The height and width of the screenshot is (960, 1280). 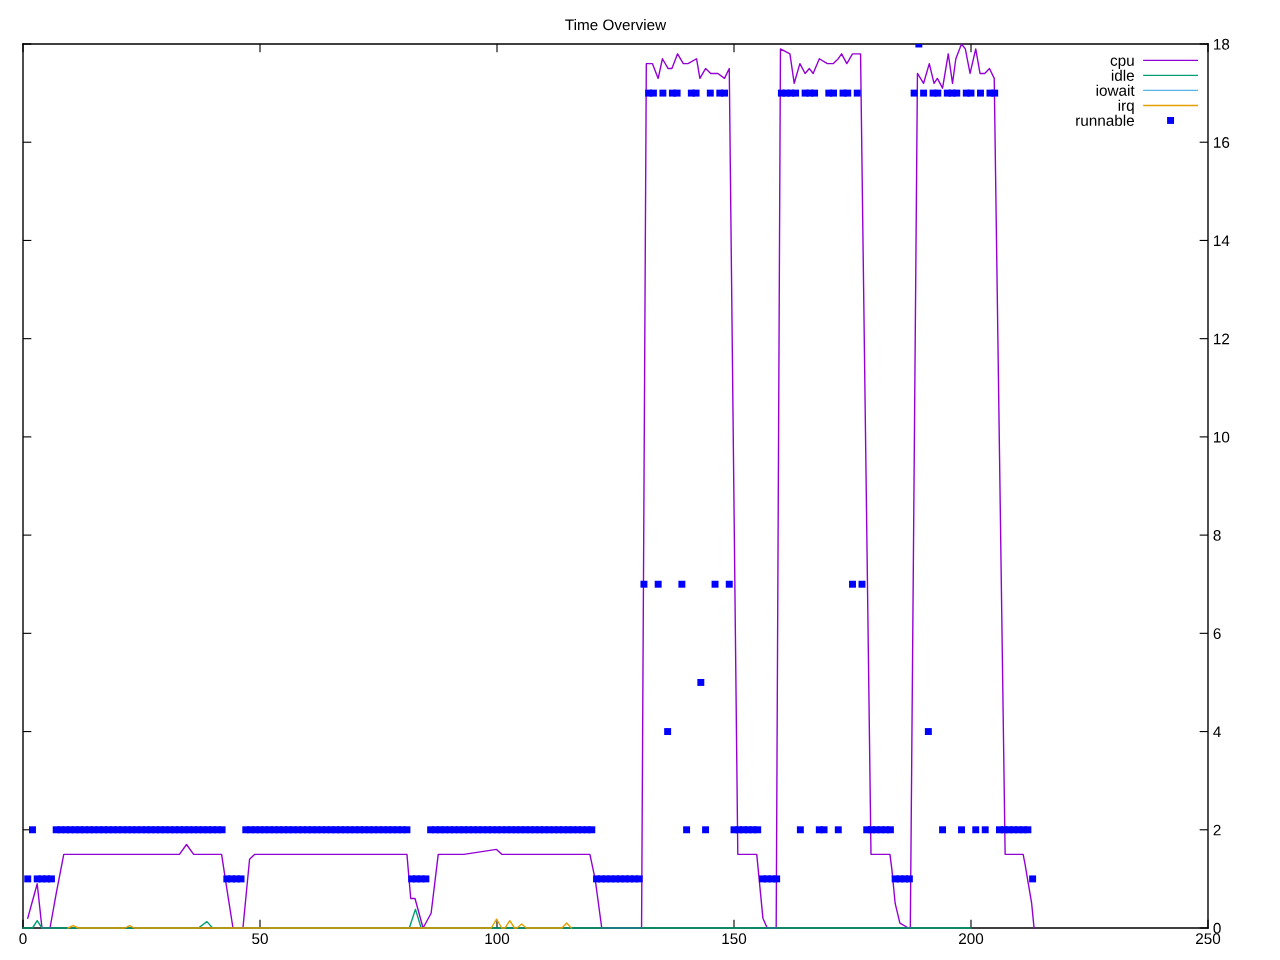 What do you see at coordinates (616, 25) in the screenshot?
I see `chart-title: Time Overview` at bounding box center [616, 25].